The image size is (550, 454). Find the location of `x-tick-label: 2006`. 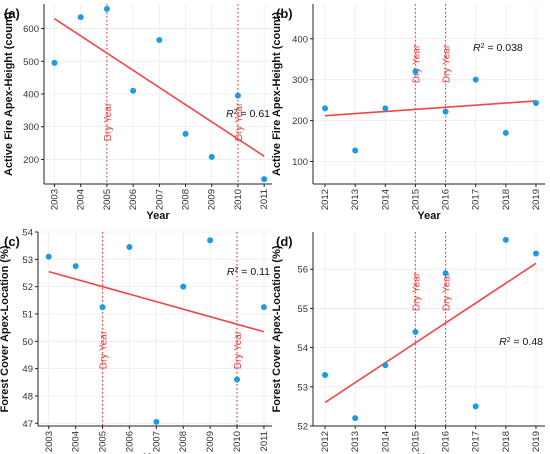

x-tick-label: 2006 is located at coordinates (129, 441).